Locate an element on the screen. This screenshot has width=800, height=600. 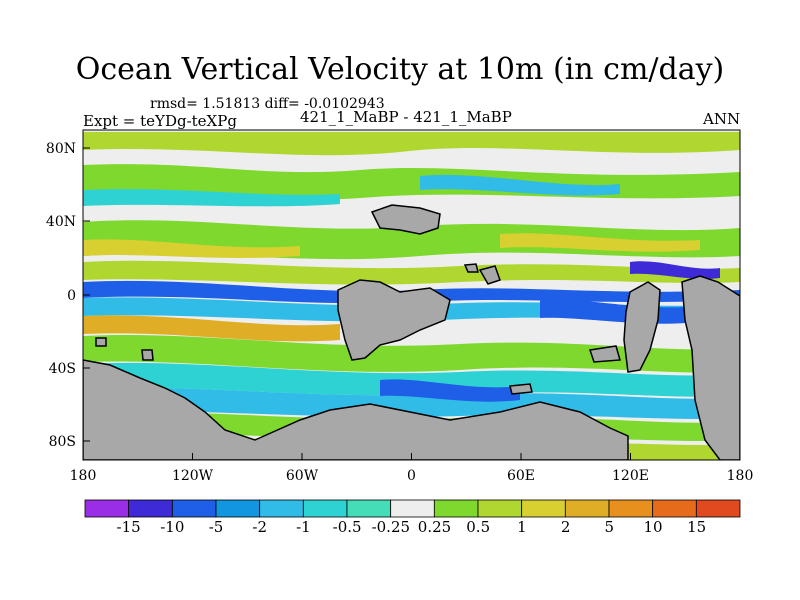
colorbar-label: -15 is located at coordinates (128, 527).